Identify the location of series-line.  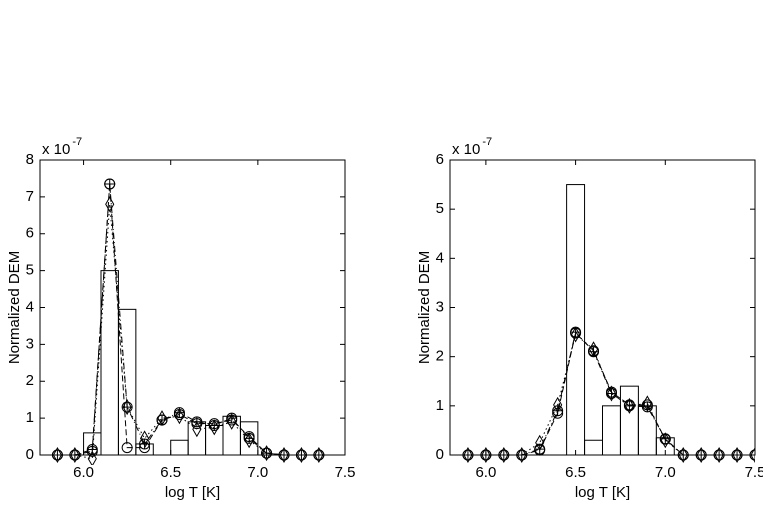
(611, 394).